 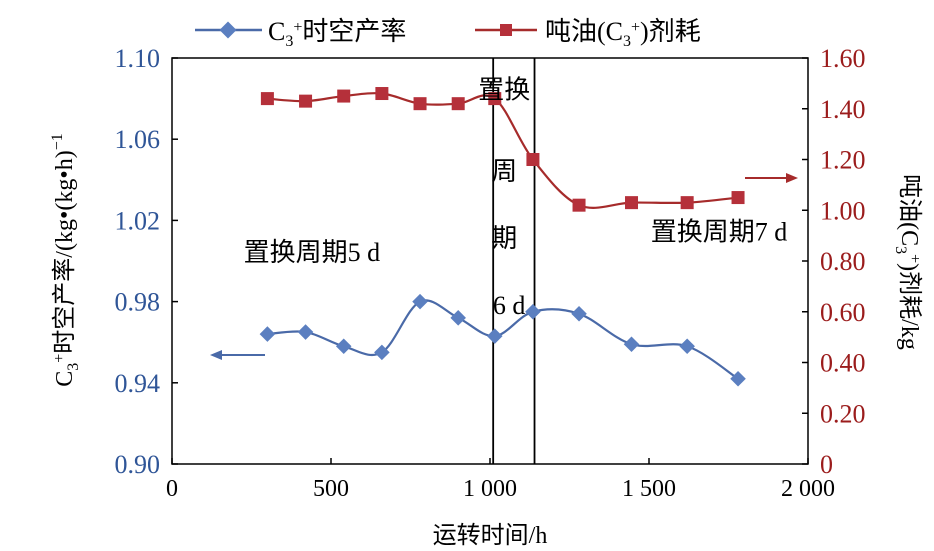 I want to click on annotation-label: 置换, so click(x=504, y=90).